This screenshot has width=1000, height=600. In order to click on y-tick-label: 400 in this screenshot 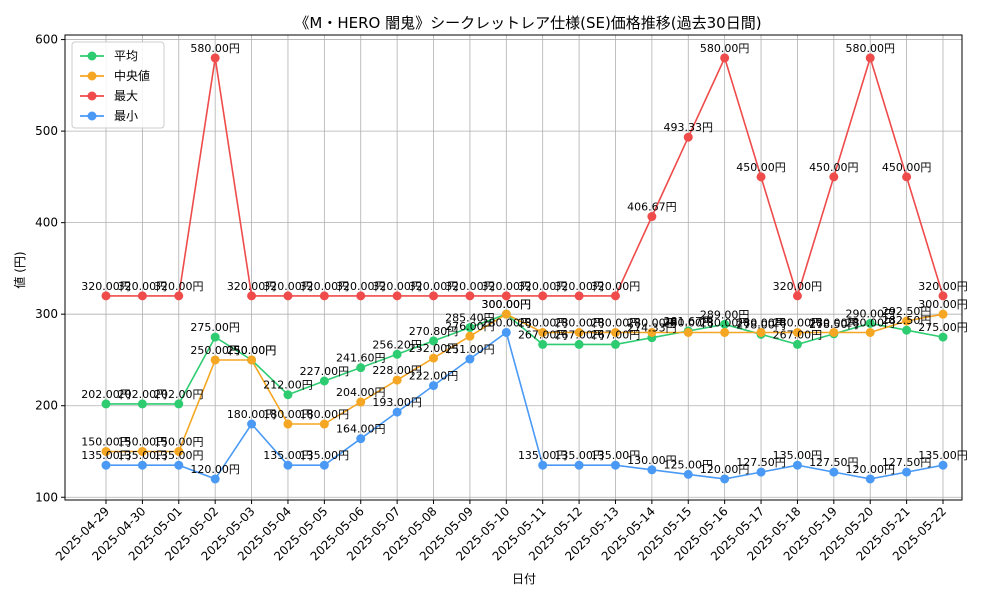, I will do `click(46, 223)`.